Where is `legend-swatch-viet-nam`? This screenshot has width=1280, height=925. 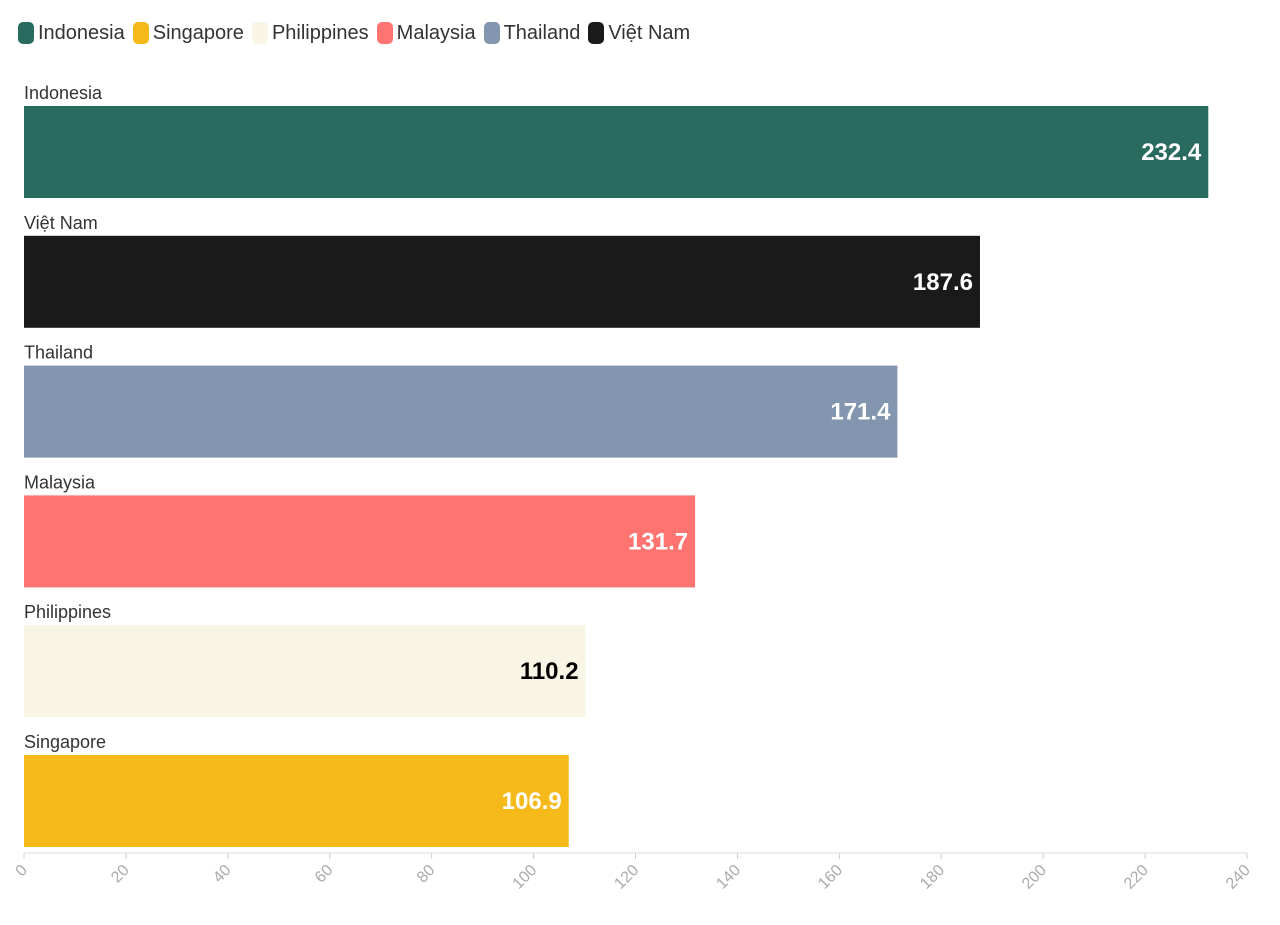 legend-swatch-viet-nam is located at coordinates (596, 33).